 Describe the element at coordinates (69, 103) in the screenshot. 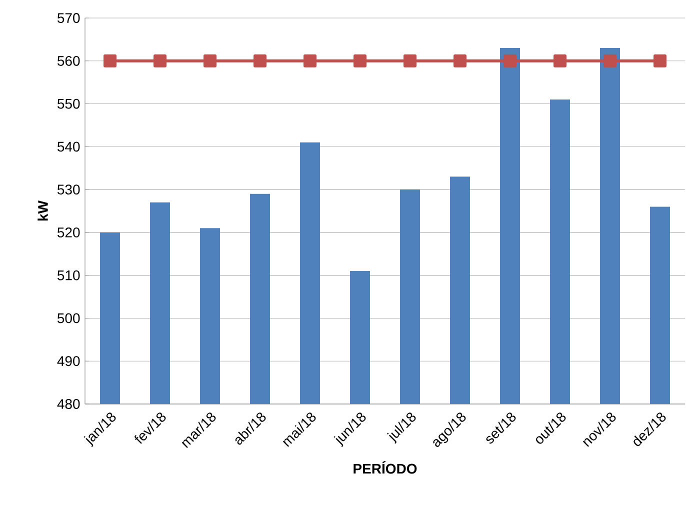

I see `y-tick-label: 550` at that location.